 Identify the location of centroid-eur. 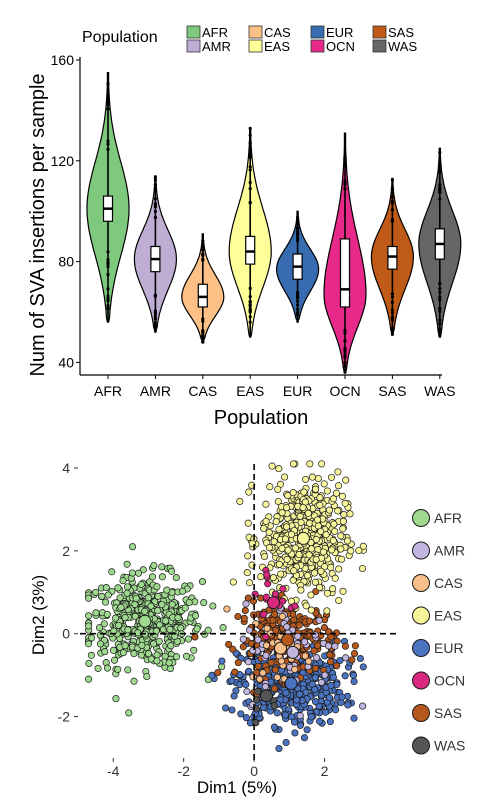
(291, 683).